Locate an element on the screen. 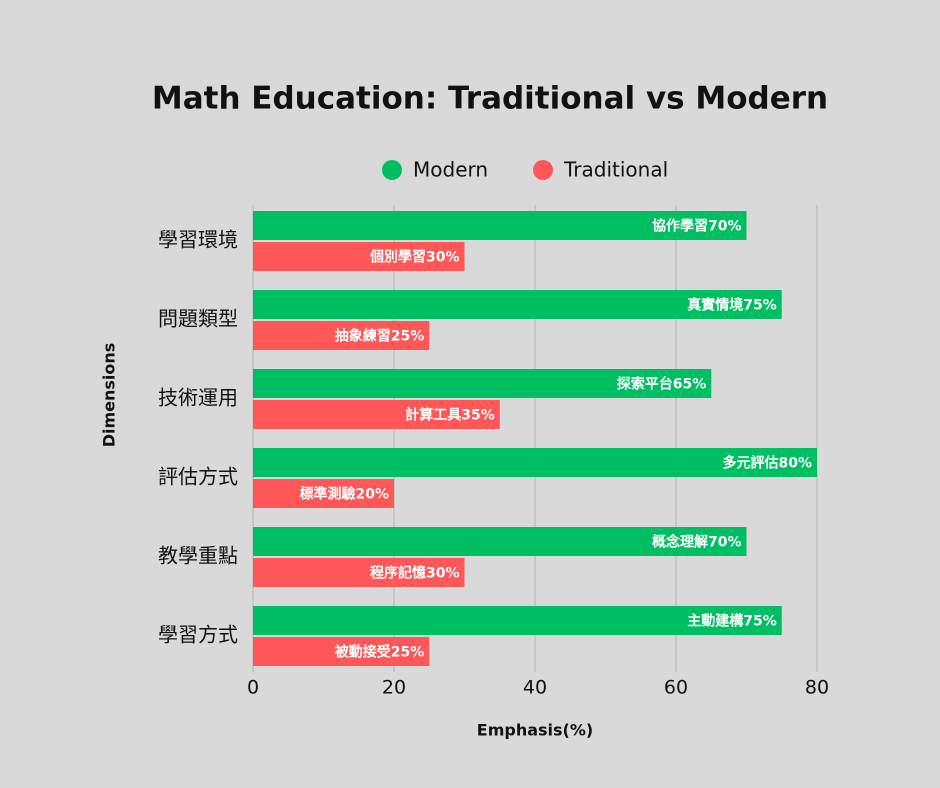 The width and height of the screenshot is (940, 788). x-tick-label: 20 is located at coordinates (394, 688).